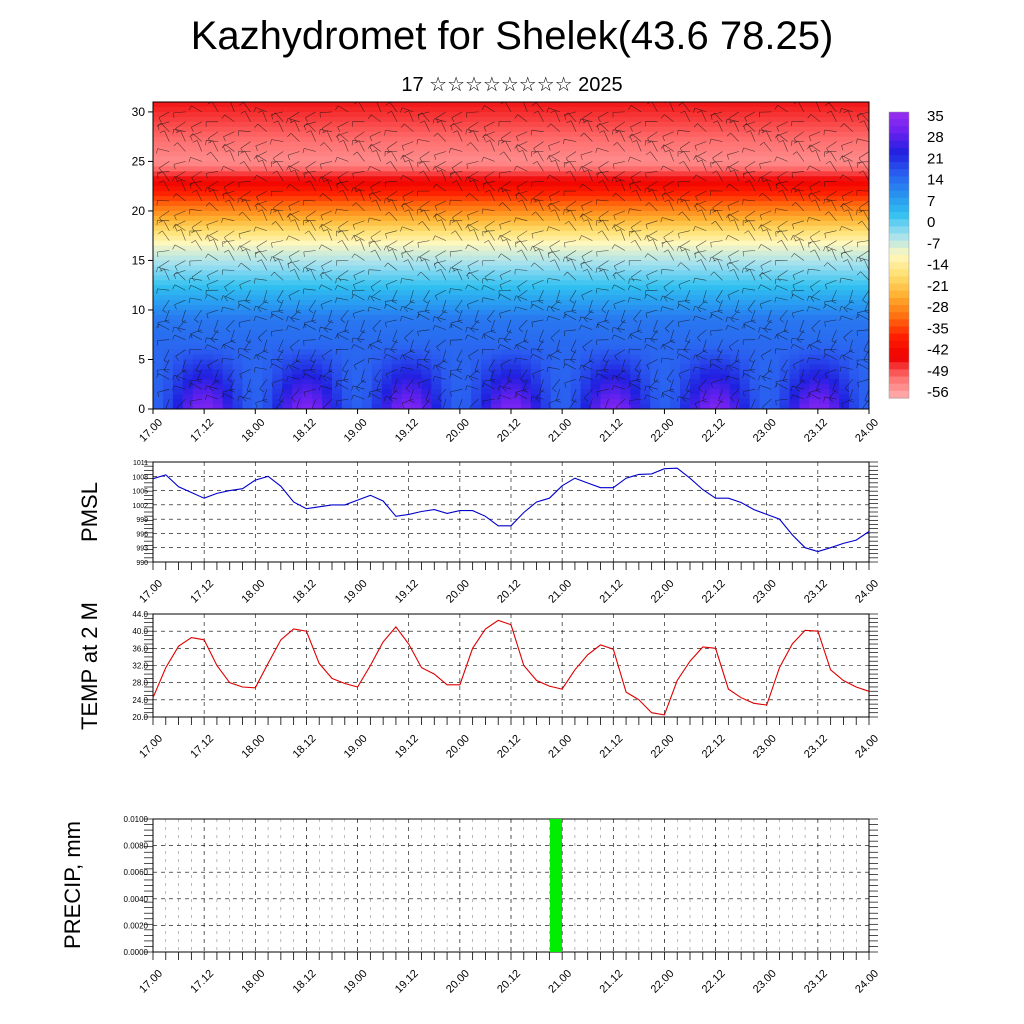 This screenshot has width=1024, height=1024. Describe the element at coordinates (136, 952) in the screenshot. I see `y-tick-label: 0.0000` at that location.